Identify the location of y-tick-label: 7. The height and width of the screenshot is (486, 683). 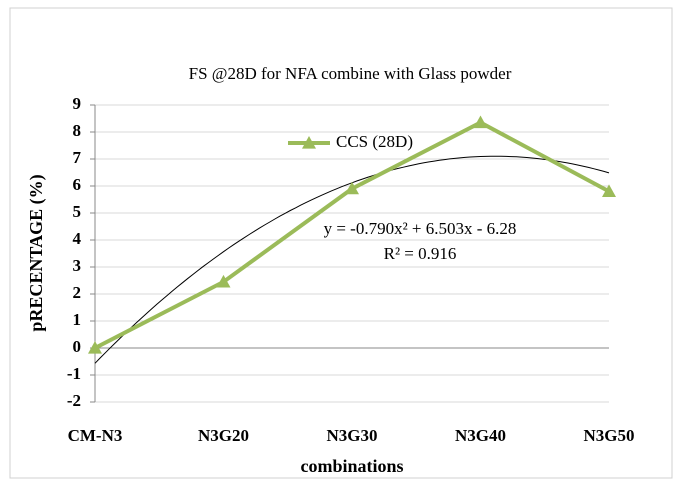
(77, 157).